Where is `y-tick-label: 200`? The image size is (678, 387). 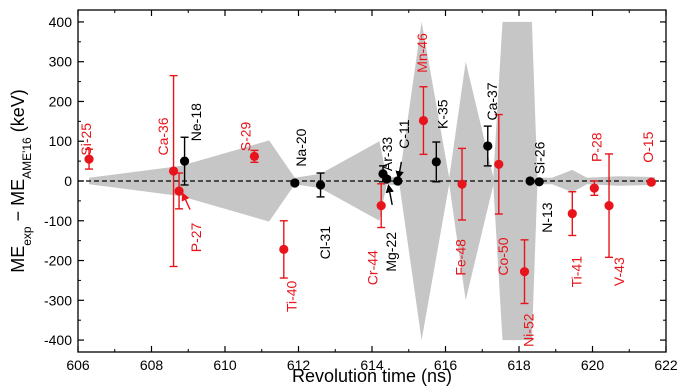 y-tick-label: 200 is located at coordinates (61, 101).